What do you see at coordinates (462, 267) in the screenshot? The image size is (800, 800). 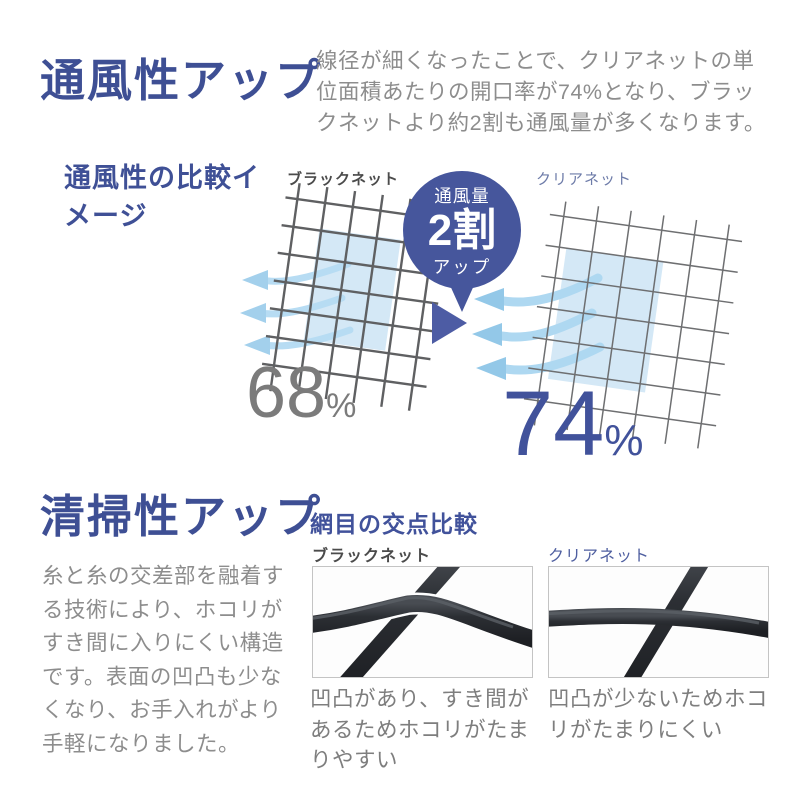 I see `badge-line3: アップ` at bounding box center [462, 267].